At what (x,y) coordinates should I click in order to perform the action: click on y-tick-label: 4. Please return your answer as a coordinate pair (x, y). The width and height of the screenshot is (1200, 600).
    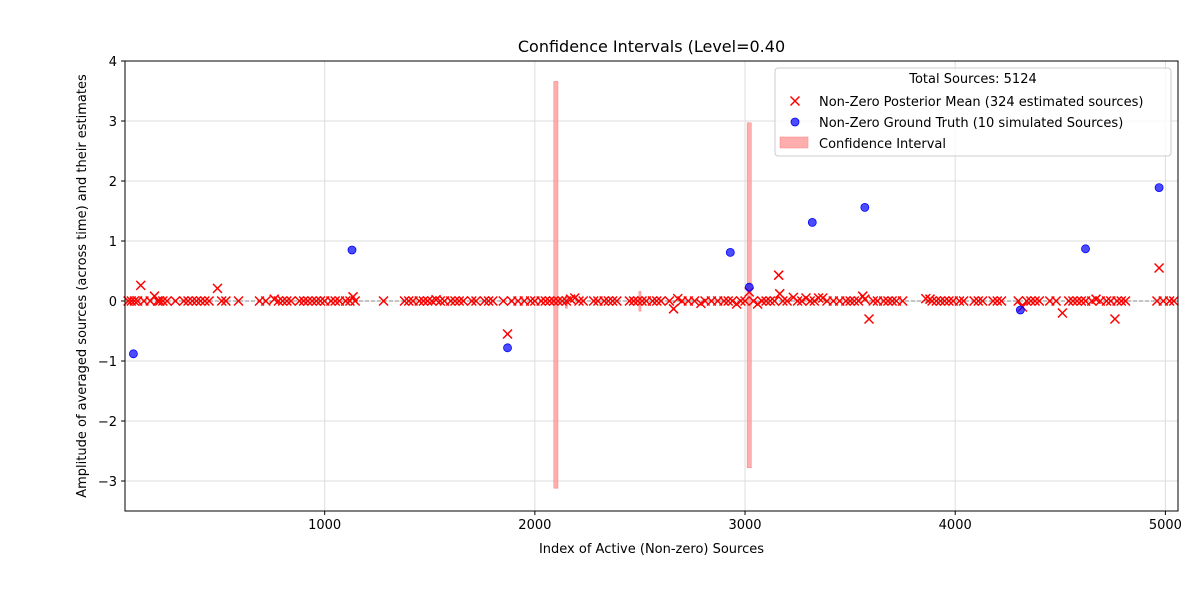
    Looking at the image, I should click on (113, 62).